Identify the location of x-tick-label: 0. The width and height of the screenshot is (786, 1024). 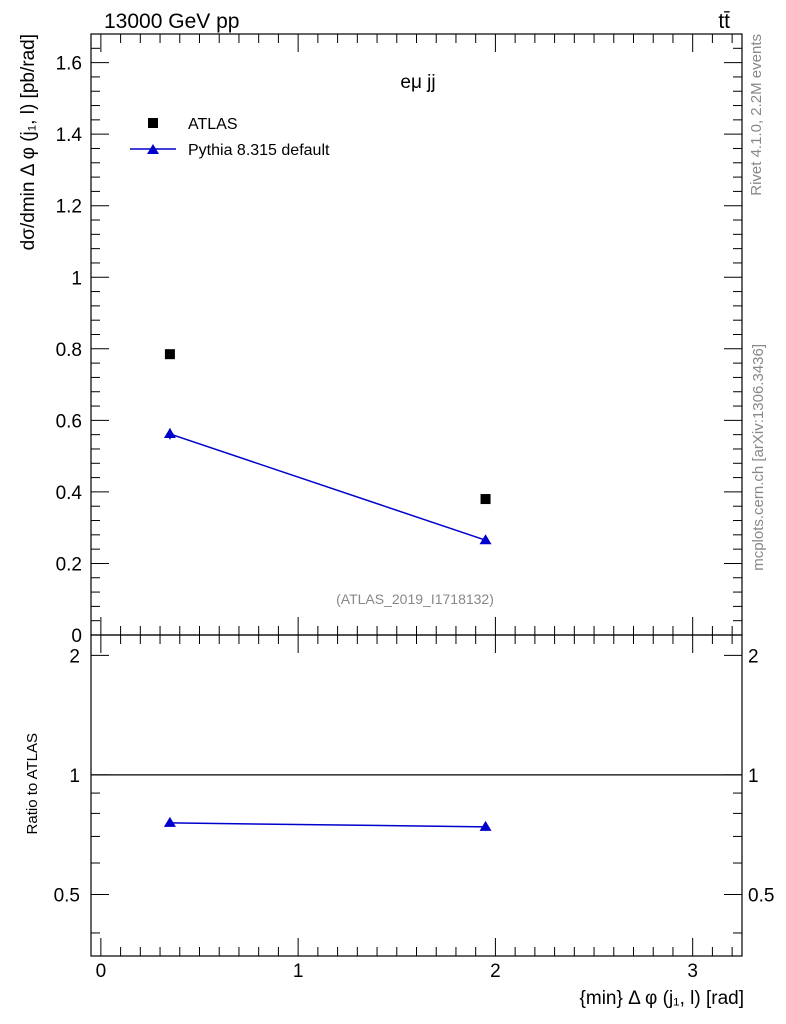
(101, 971).